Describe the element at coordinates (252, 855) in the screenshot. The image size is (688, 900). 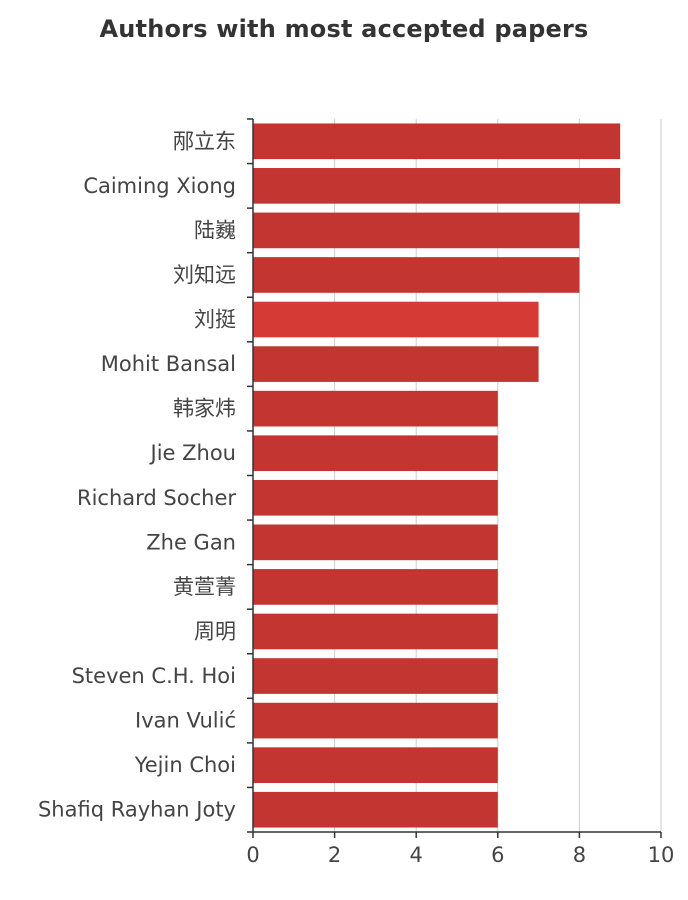
I see `x-tick-label: 0` at that location.